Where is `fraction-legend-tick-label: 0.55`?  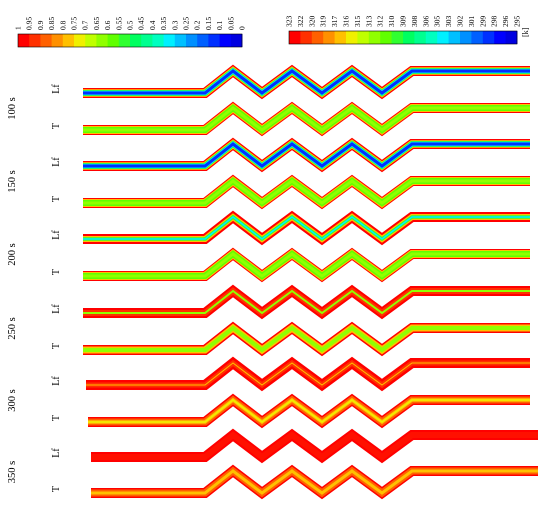
fraction-legend-tick-label: 0.55 is located at coordinates (118, 23).